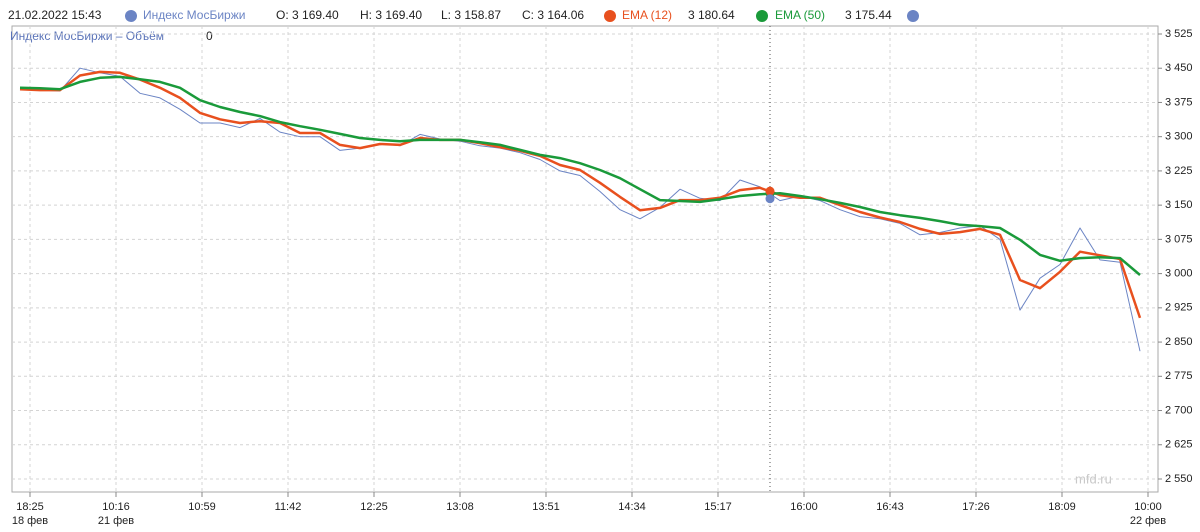  I want to click on readout: 3 175.44, so click(868, 15).